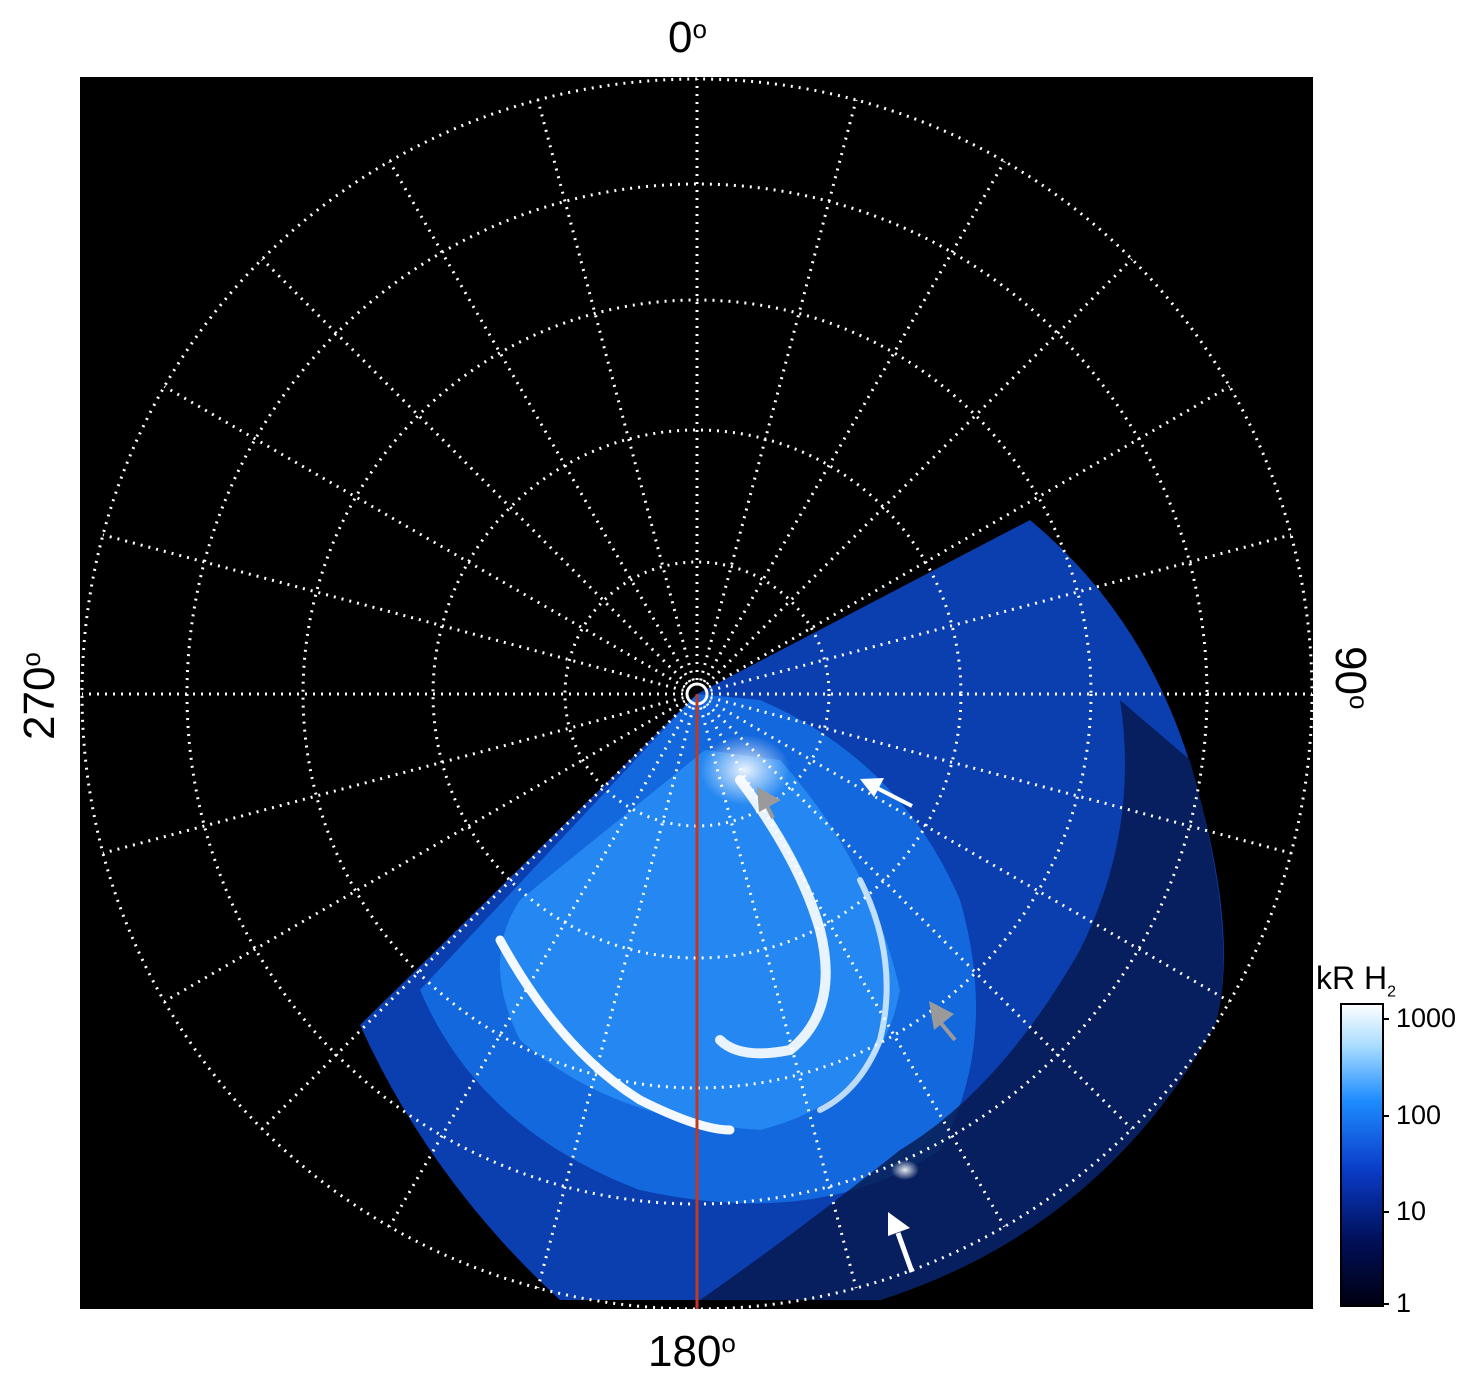 The height and width of the screenshot is (1386, 1481). Describe the element at coordinates (853, 995) in the screenshot. I see `auroral-arc-outer` at that location.